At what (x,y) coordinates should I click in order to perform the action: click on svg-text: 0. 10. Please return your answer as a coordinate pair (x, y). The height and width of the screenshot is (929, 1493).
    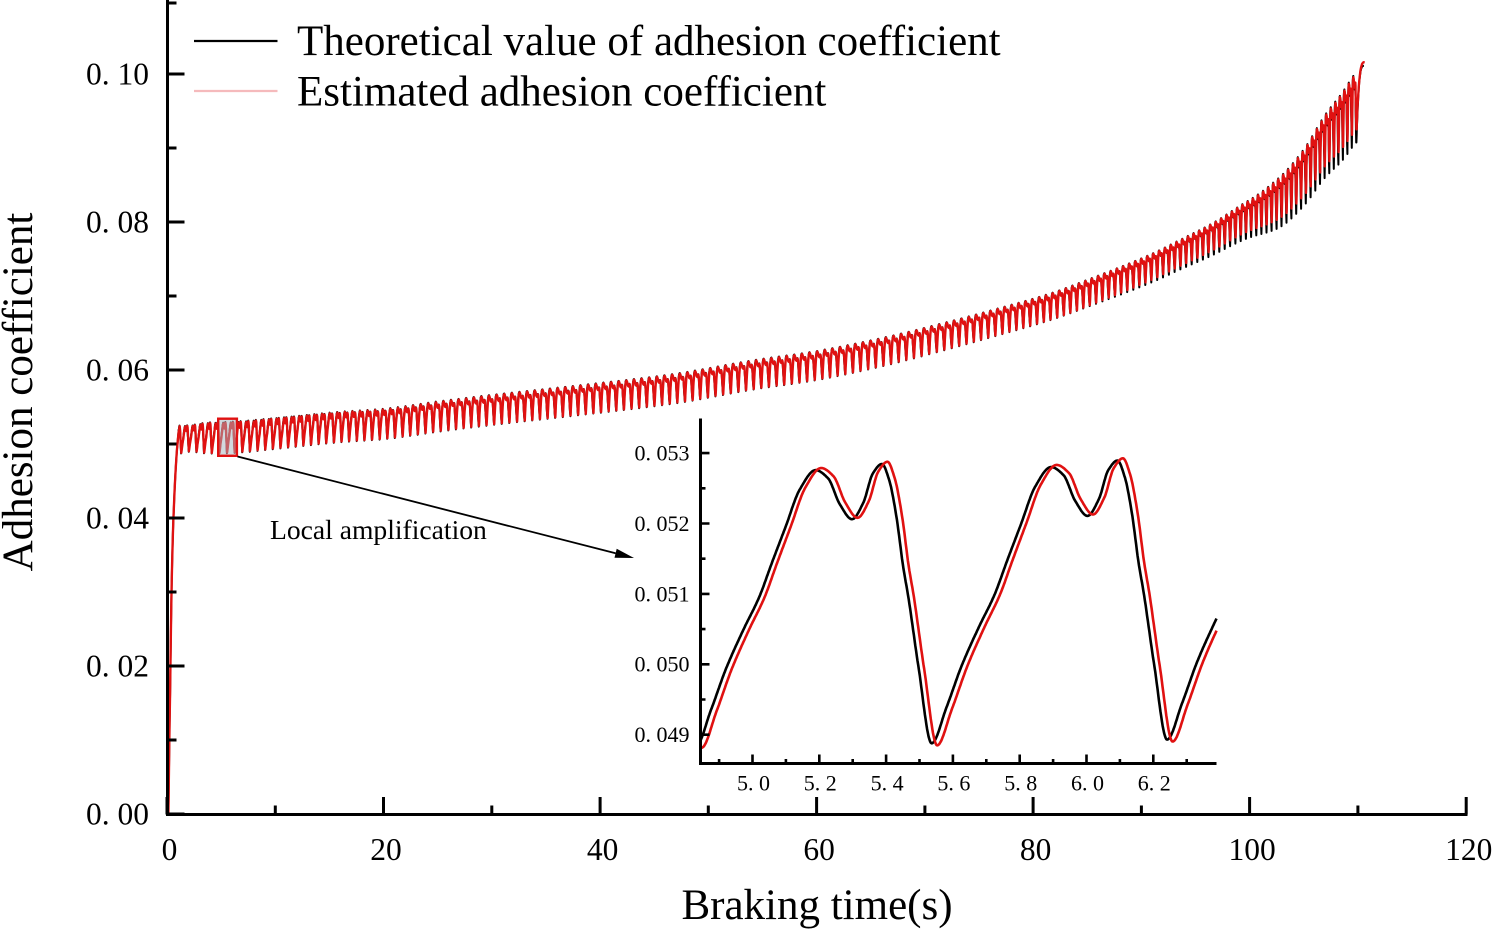
    Looking at the image, I should click on (117, 74).